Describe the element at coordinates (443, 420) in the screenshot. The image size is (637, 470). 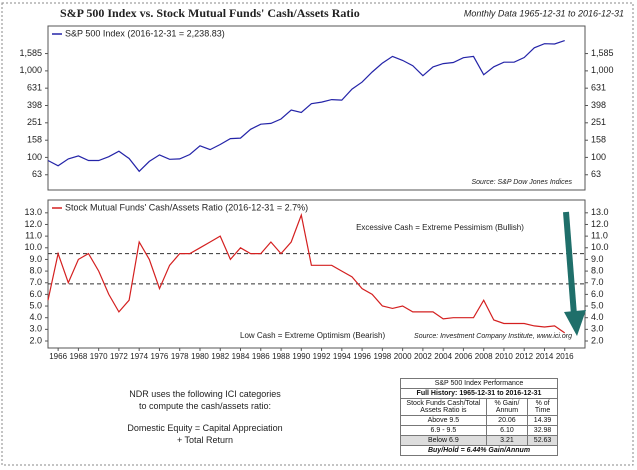
I see `table-cell: Above 9.5` at that location.